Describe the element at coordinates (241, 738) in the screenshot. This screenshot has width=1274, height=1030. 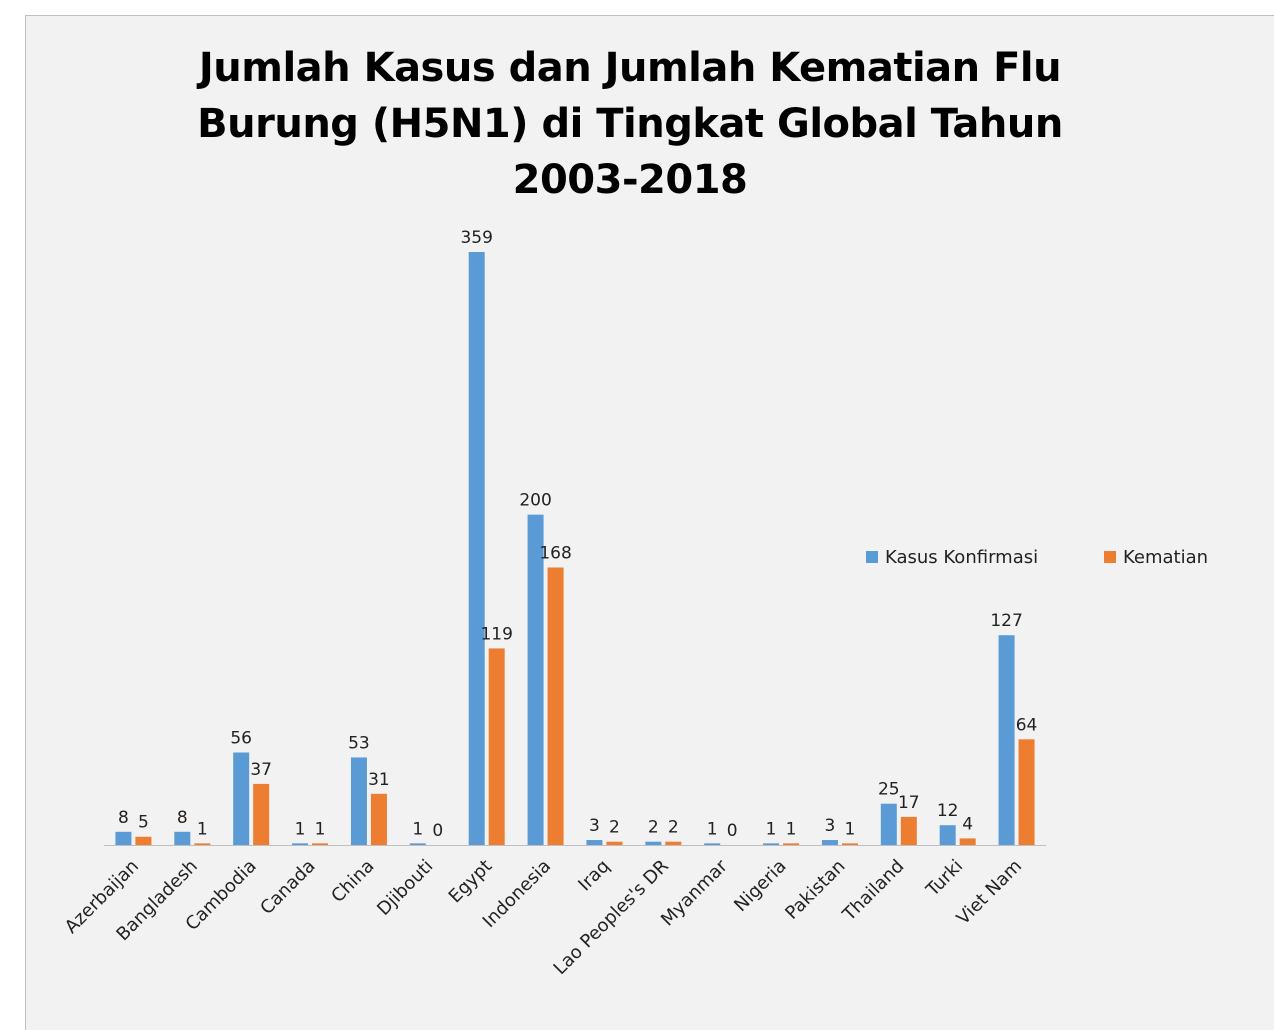
I see `value-label: 56` at that location.